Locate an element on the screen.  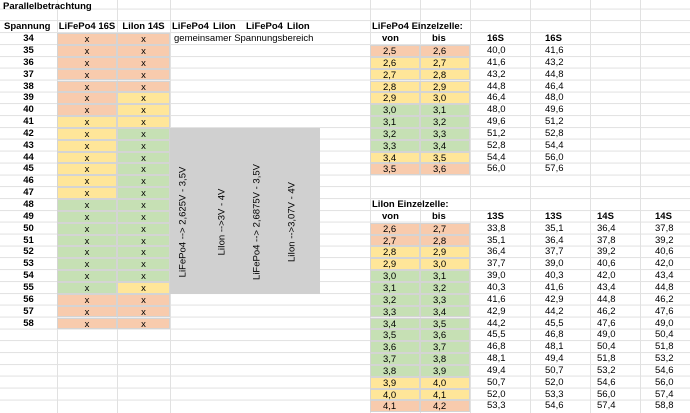
value-cell: 43,4 is located at coordinates (606, 287).